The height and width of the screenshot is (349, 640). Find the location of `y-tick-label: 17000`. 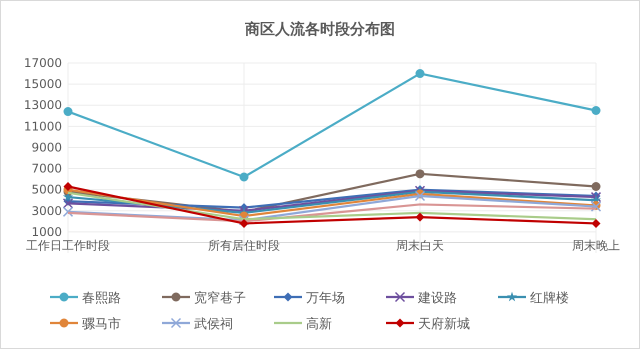

y-tick-label: 17000 is located at coordinates (43, 63).